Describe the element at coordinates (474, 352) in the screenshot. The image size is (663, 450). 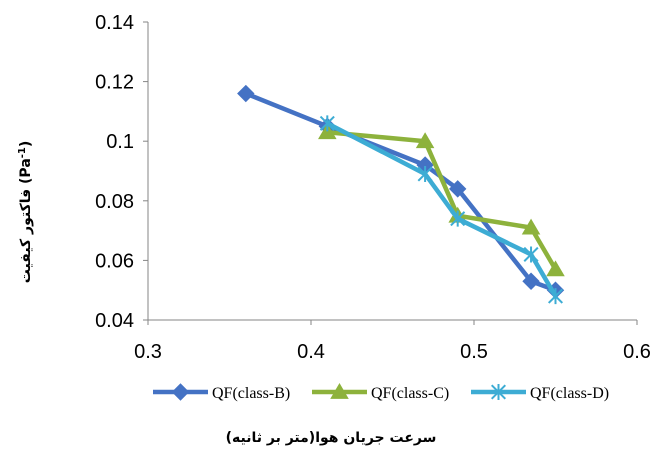
I see `x-tick-label: 0.5` at that location.